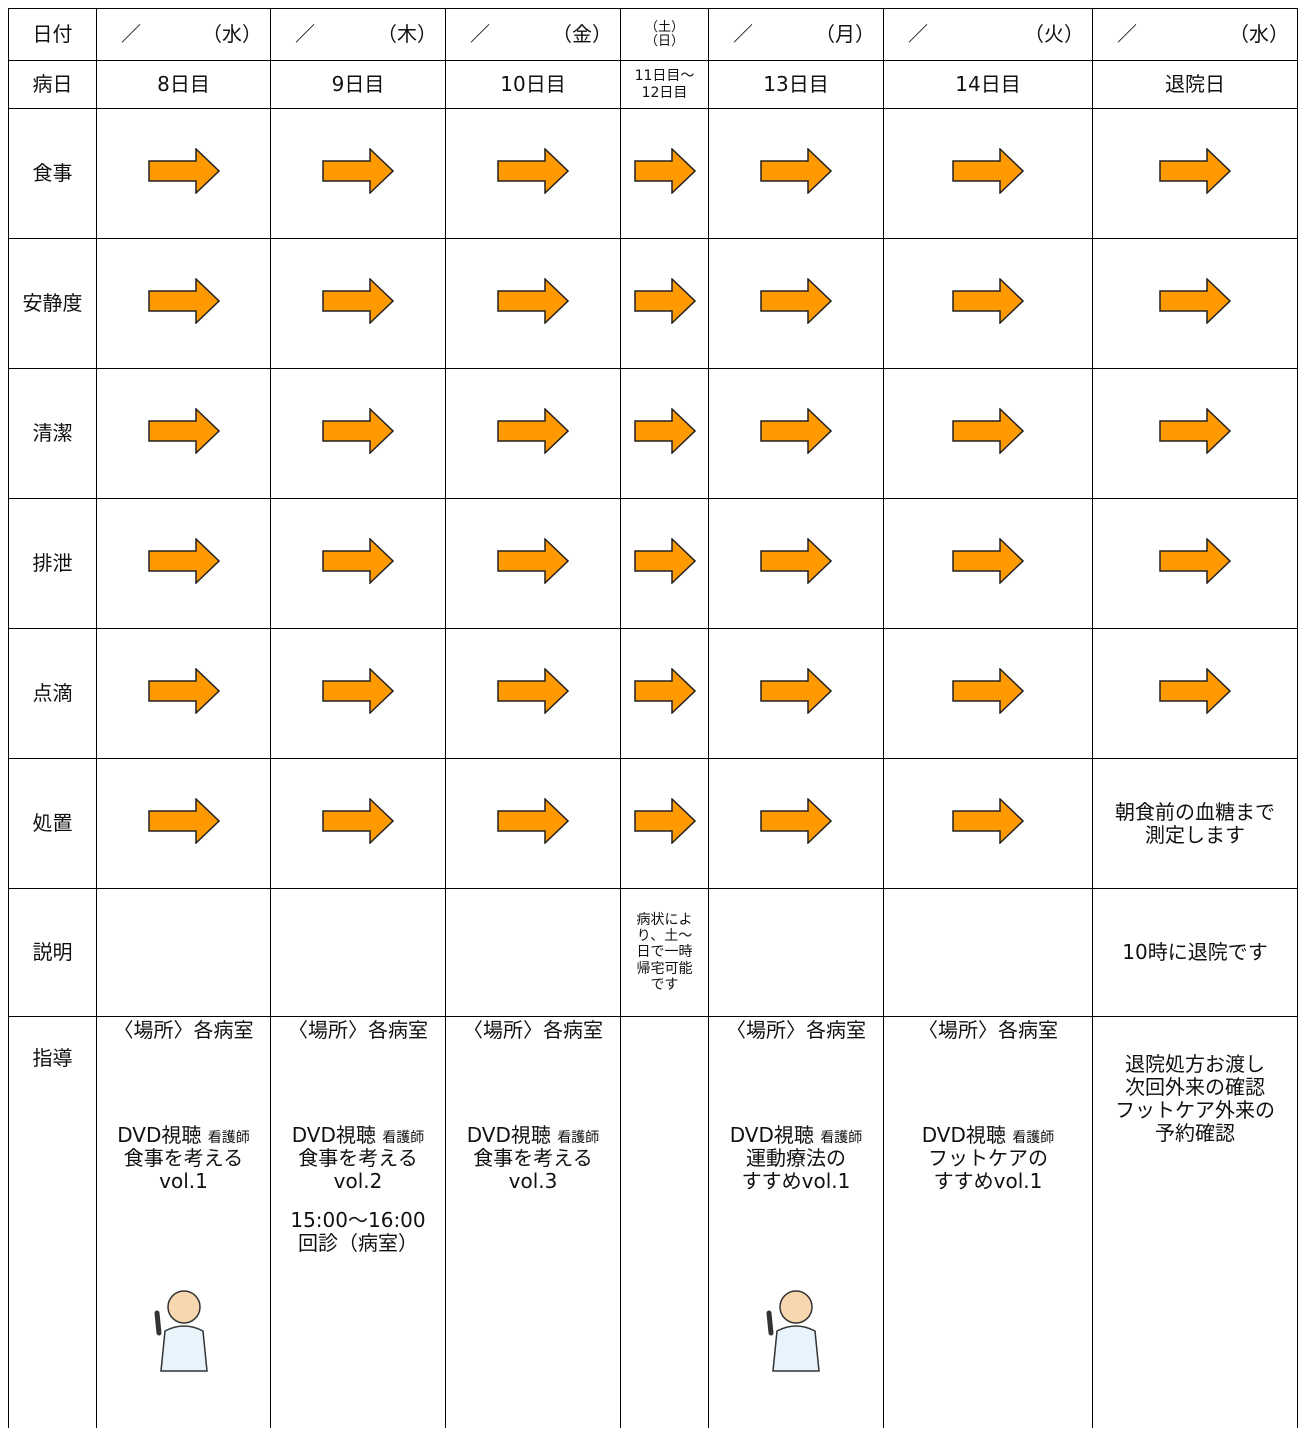 This screenshot has width=1301, height=1429. I want to click on date-wrap: ／ （火）, so click(988, 34).